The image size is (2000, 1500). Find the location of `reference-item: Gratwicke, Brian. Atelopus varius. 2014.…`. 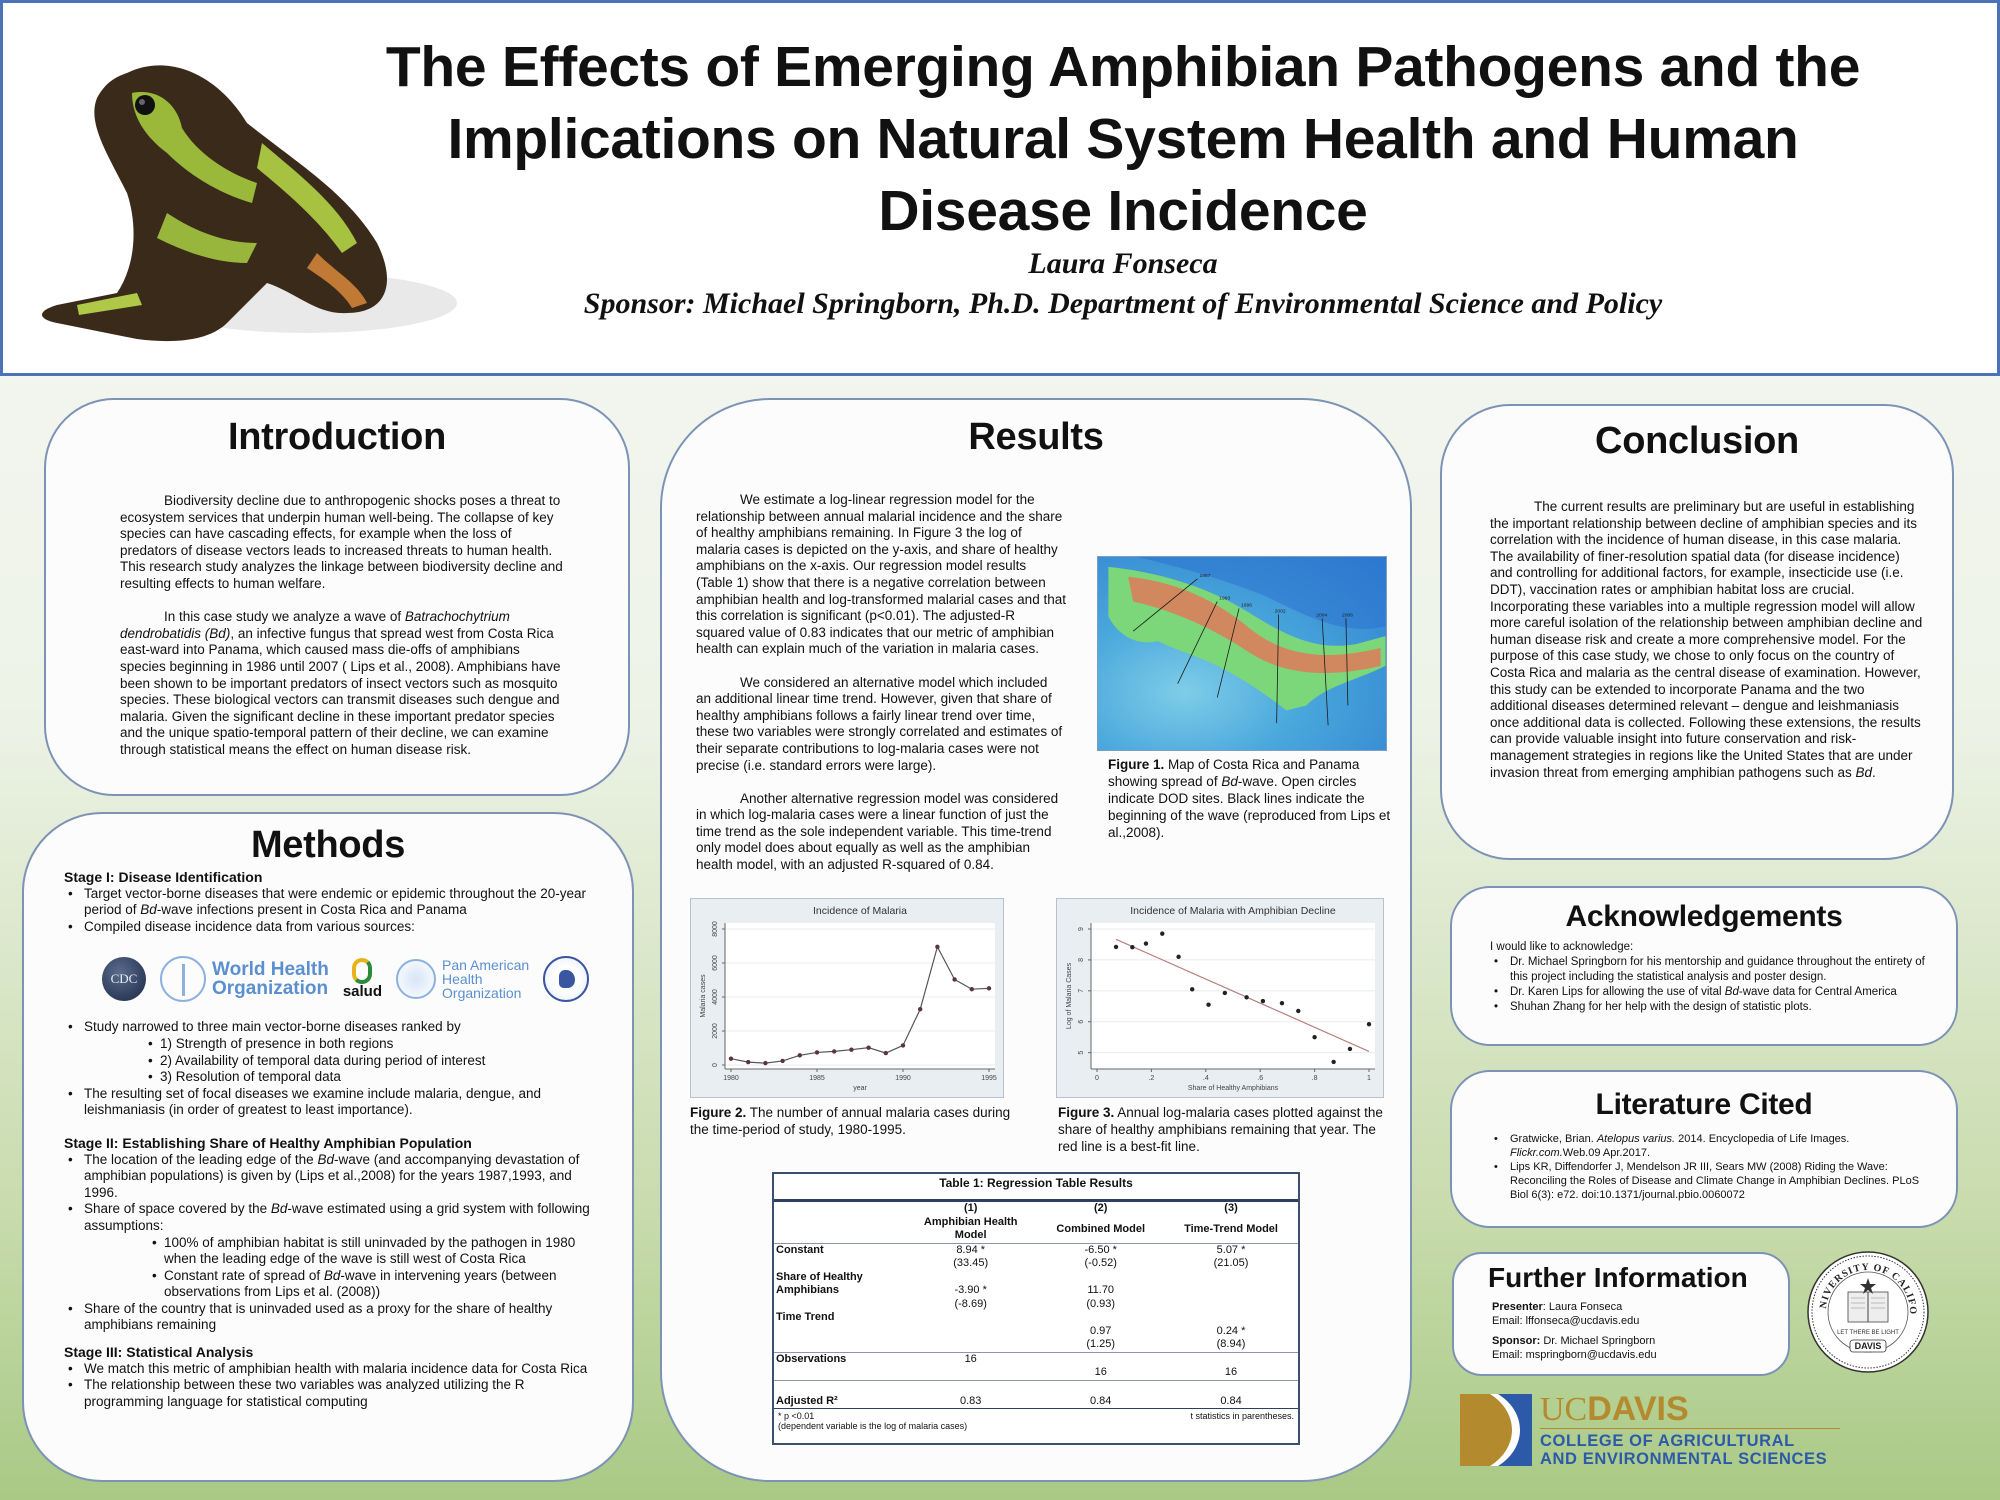

reference-item: Gratwicke, Brian. Atelopus varius. 2014.… is located at coordinates (1713, 1146).